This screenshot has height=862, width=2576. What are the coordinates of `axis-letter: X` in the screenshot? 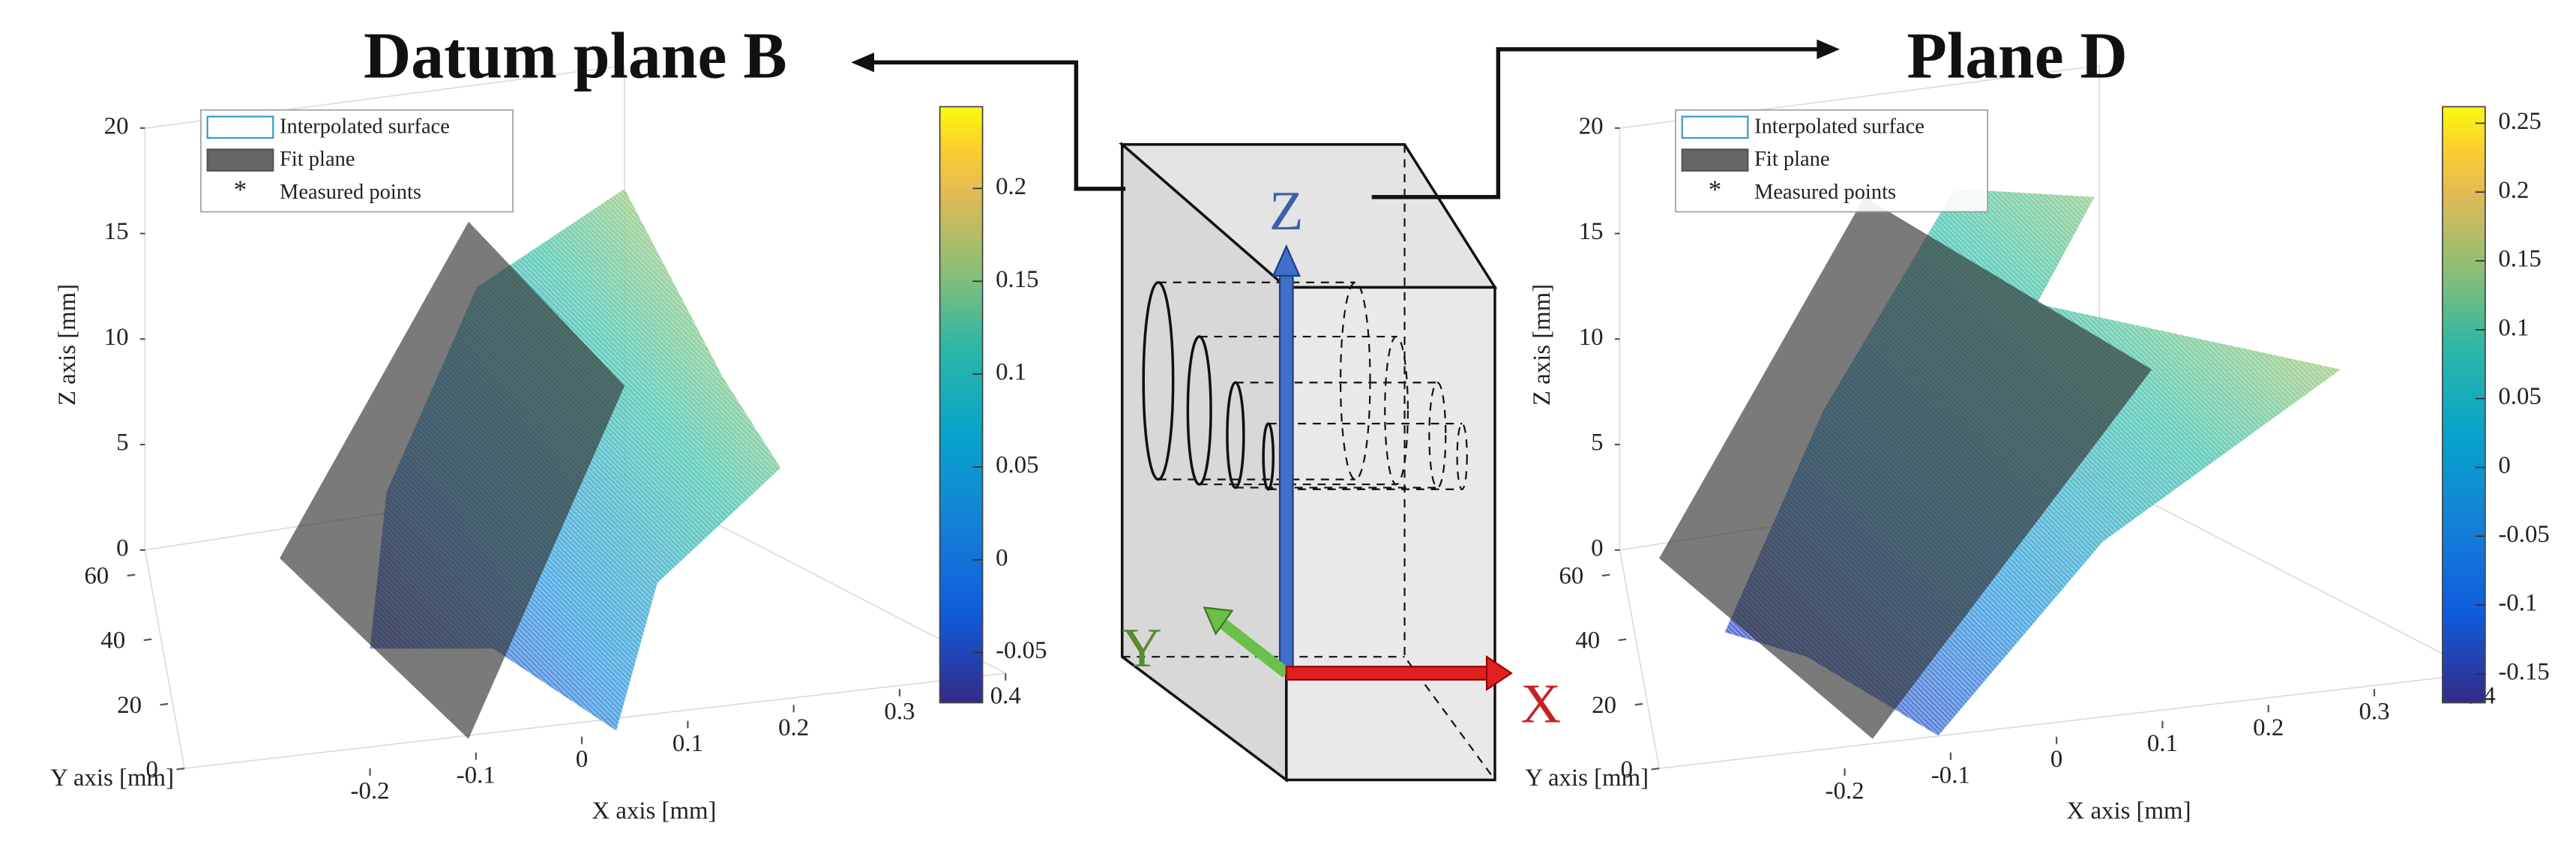 It's located at (1540, 704).